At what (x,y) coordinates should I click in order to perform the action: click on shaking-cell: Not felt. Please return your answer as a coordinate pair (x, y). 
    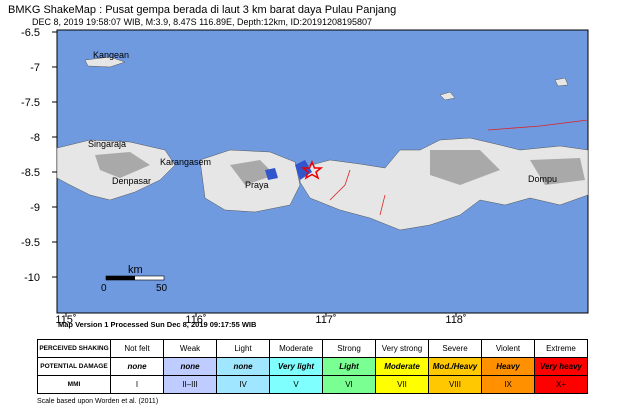
    Looking at the image, I should click on (137, 348).